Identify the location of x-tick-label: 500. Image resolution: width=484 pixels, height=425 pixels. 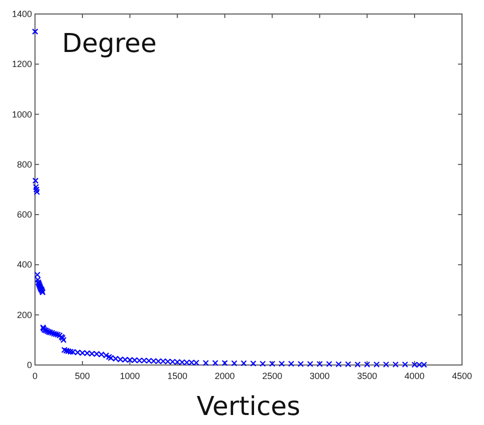
(82, 376).